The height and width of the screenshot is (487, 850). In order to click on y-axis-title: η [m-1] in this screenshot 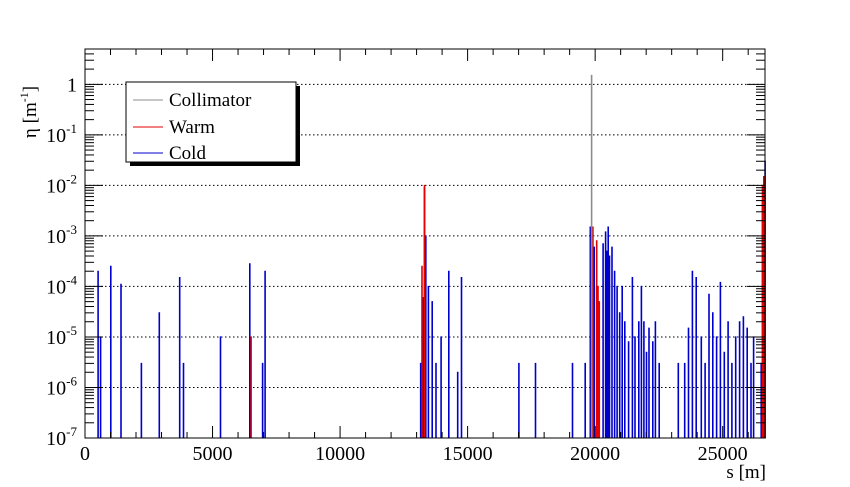, I will do `click(29, 112)`.